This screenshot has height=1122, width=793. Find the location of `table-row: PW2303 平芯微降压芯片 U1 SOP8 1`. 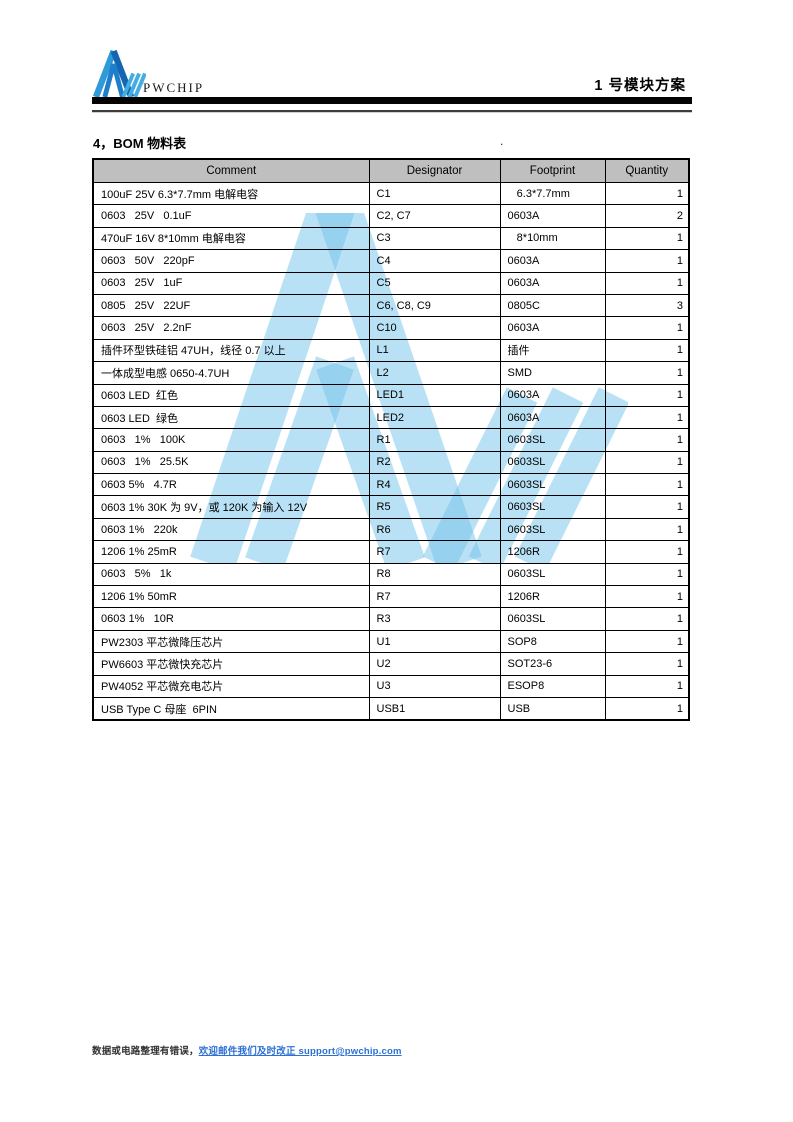

table-row: PW2303 平芯微降压芯片 U1 SOP8 1 is located at coordinates (391, 641).